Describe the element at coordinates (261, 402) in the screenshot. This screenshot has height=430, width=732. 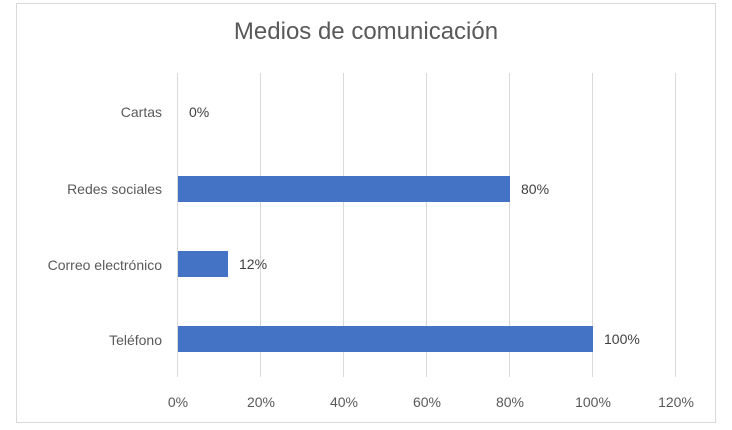
I see `x-tick-label: 20%` at that location.